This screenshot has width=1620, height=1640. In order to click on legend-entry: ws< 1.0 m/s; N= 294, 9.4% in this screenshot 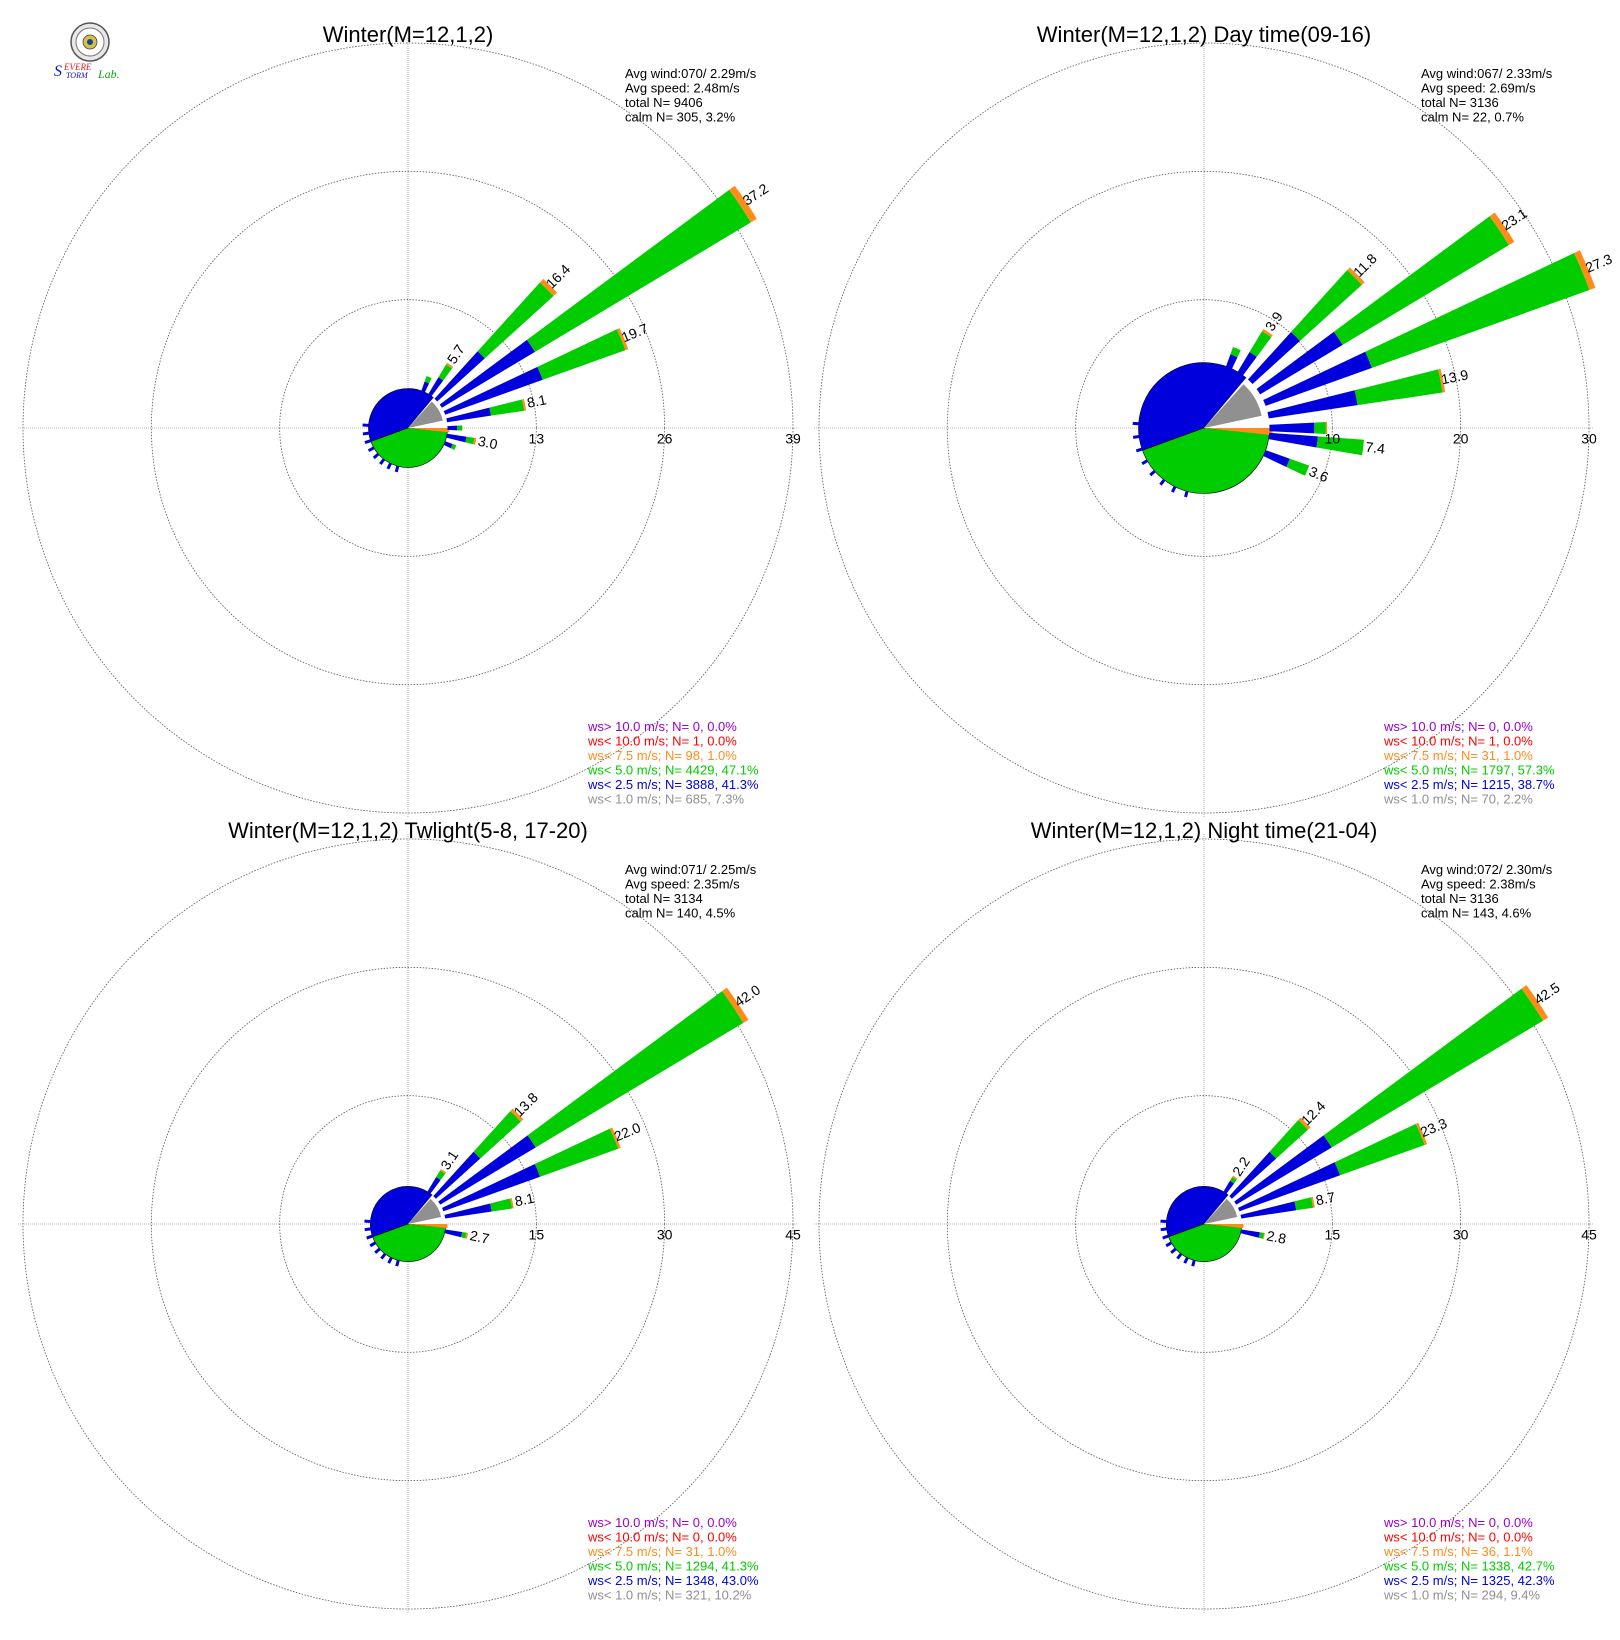, I will do `click(1462, 1595)`.